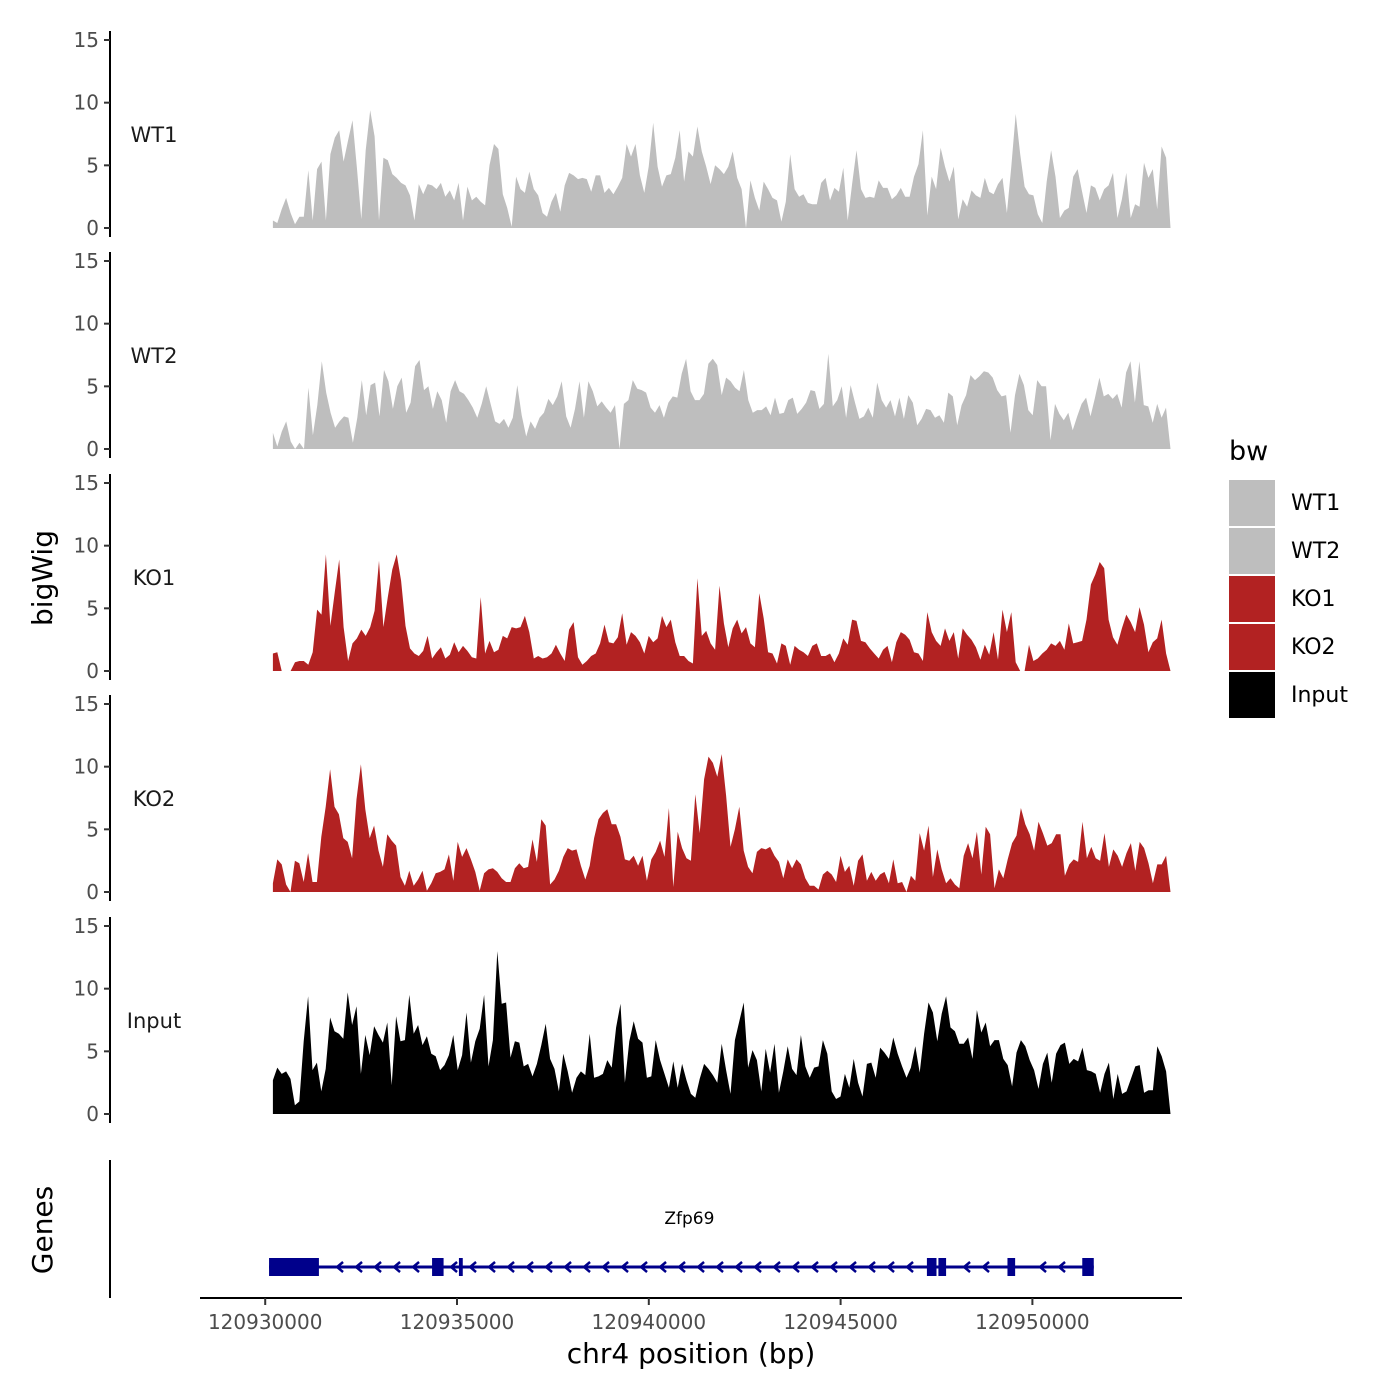 The width and height of the screenshot is (1400, 1400). I want to click on genes-track: Genes Zfp69, so click(560, 1229).